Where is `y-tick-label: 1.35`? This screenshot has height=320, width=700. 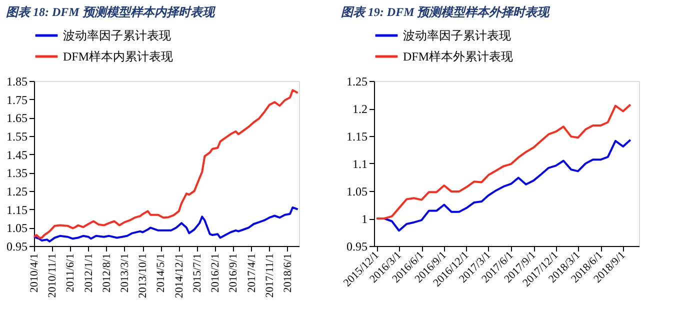 y-tick-label: 1.35 is located at coordinates (17, 173).